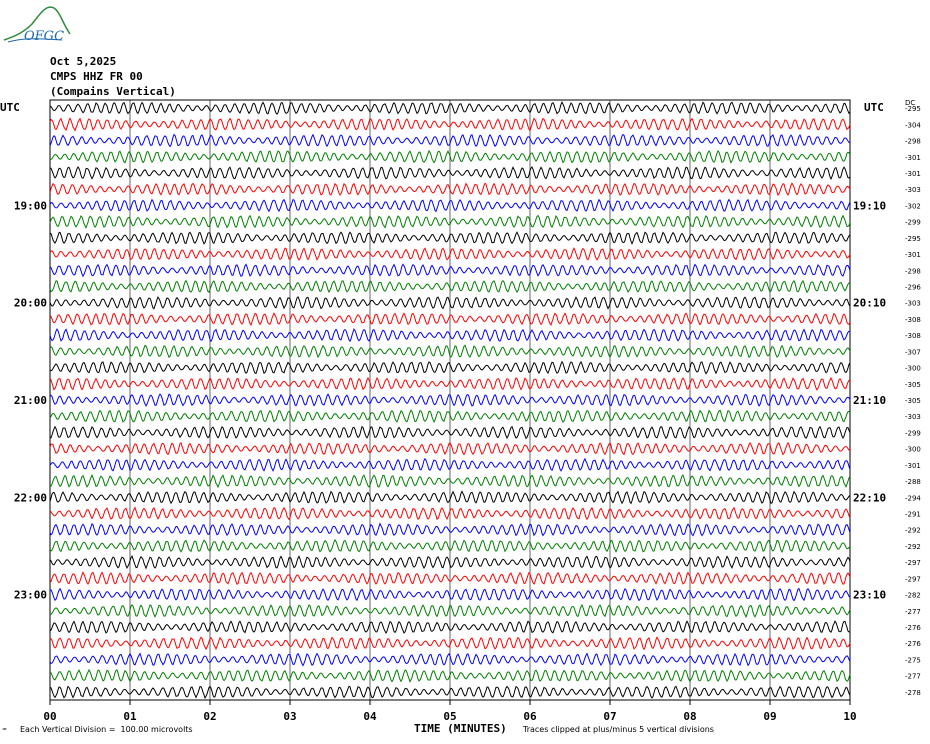 The image size is (930, 744). What do you see at coordinates (913, 206) in the screenshot?
I see `dc-offset-label: -302` at bounding box center [913, 206].